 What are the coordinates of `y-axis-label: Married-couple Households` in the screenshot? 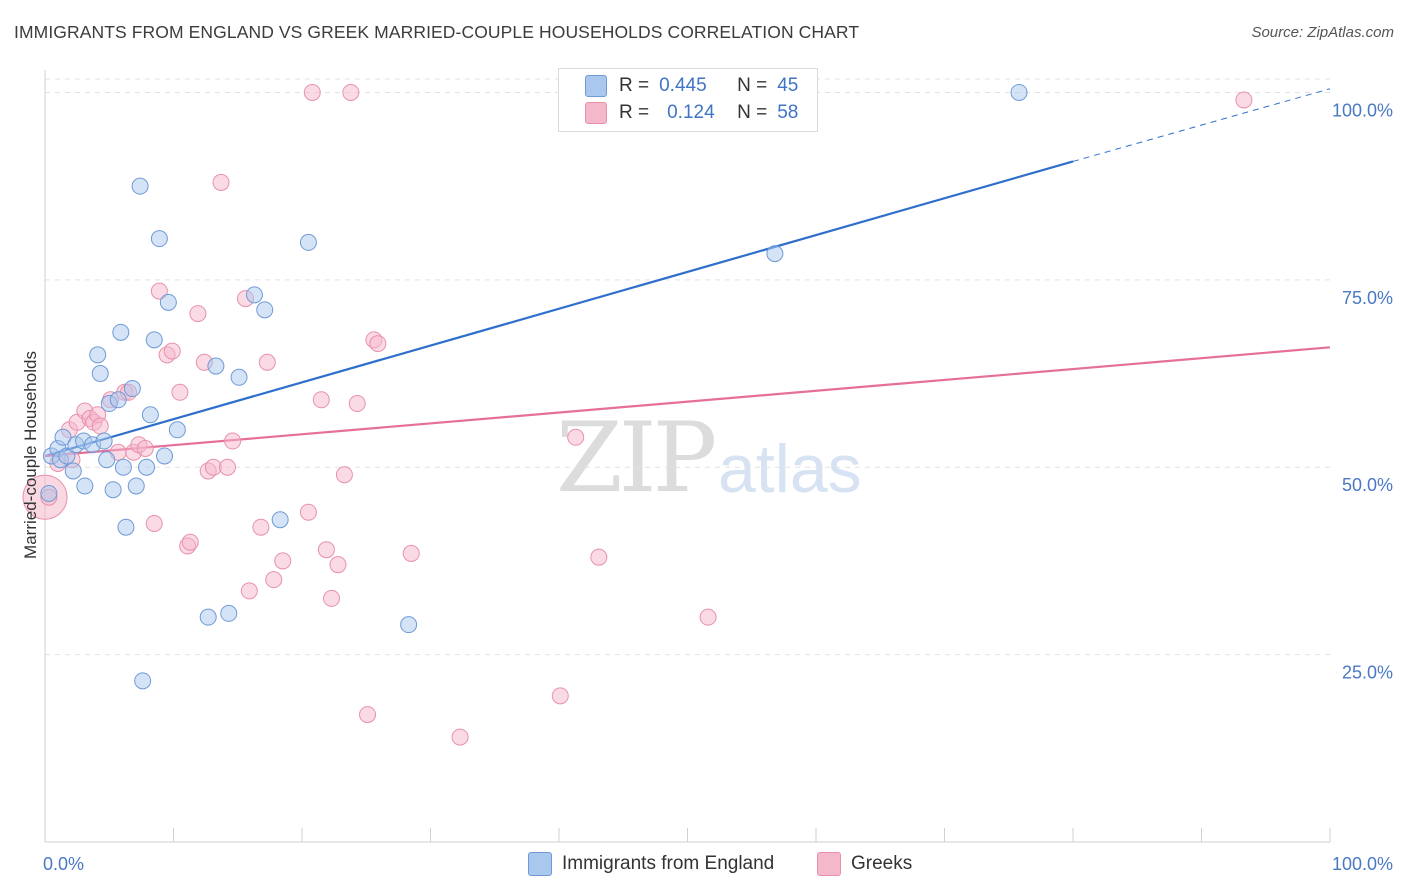 It's located at (30, 455).